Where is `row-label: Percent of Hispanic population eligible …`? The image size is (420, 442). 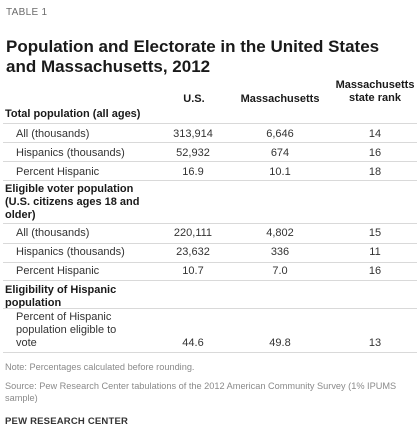
row-label: Percent of Hispanic population eligible … is located at coordinates (66, 330).